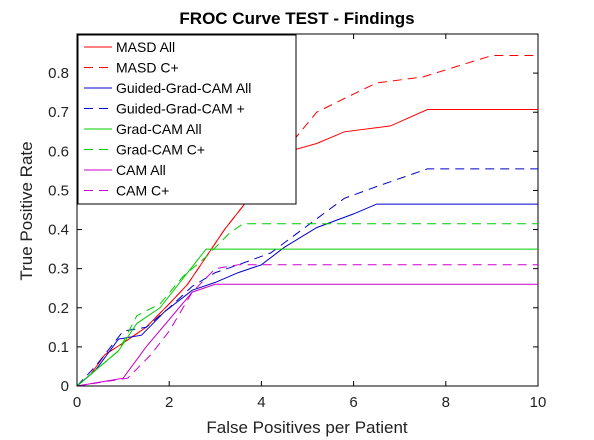 This screenshot has width=594, height=440. What do you see at coordinates (58, 308) in the screenshot?
I see `y-tick-label: 0.2` at bounding box center [58, 308].